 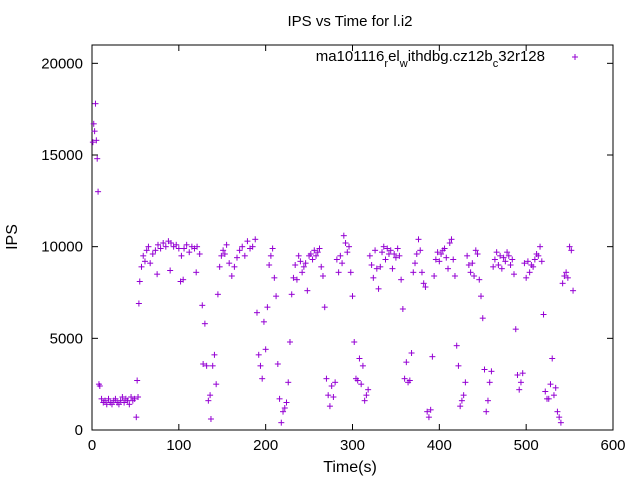 What do you see at coordinates (265, 445) in the screenshot?
I see `x-tick-label: 200` at bounding box center [265, 445].